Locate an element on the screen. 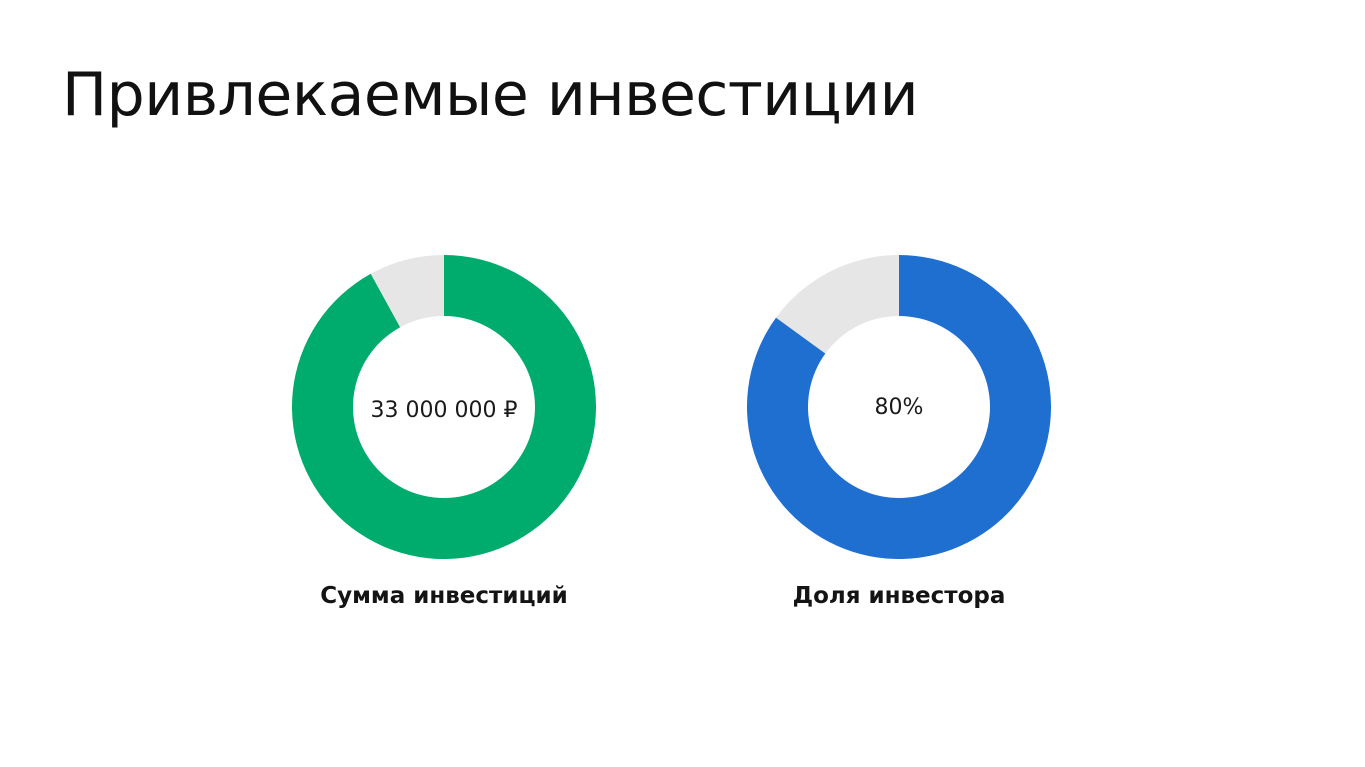 This screenshot has width=1365, height=767. investment-sum-value: 33 000 000 ₽ is located at coordinates (444, 410).